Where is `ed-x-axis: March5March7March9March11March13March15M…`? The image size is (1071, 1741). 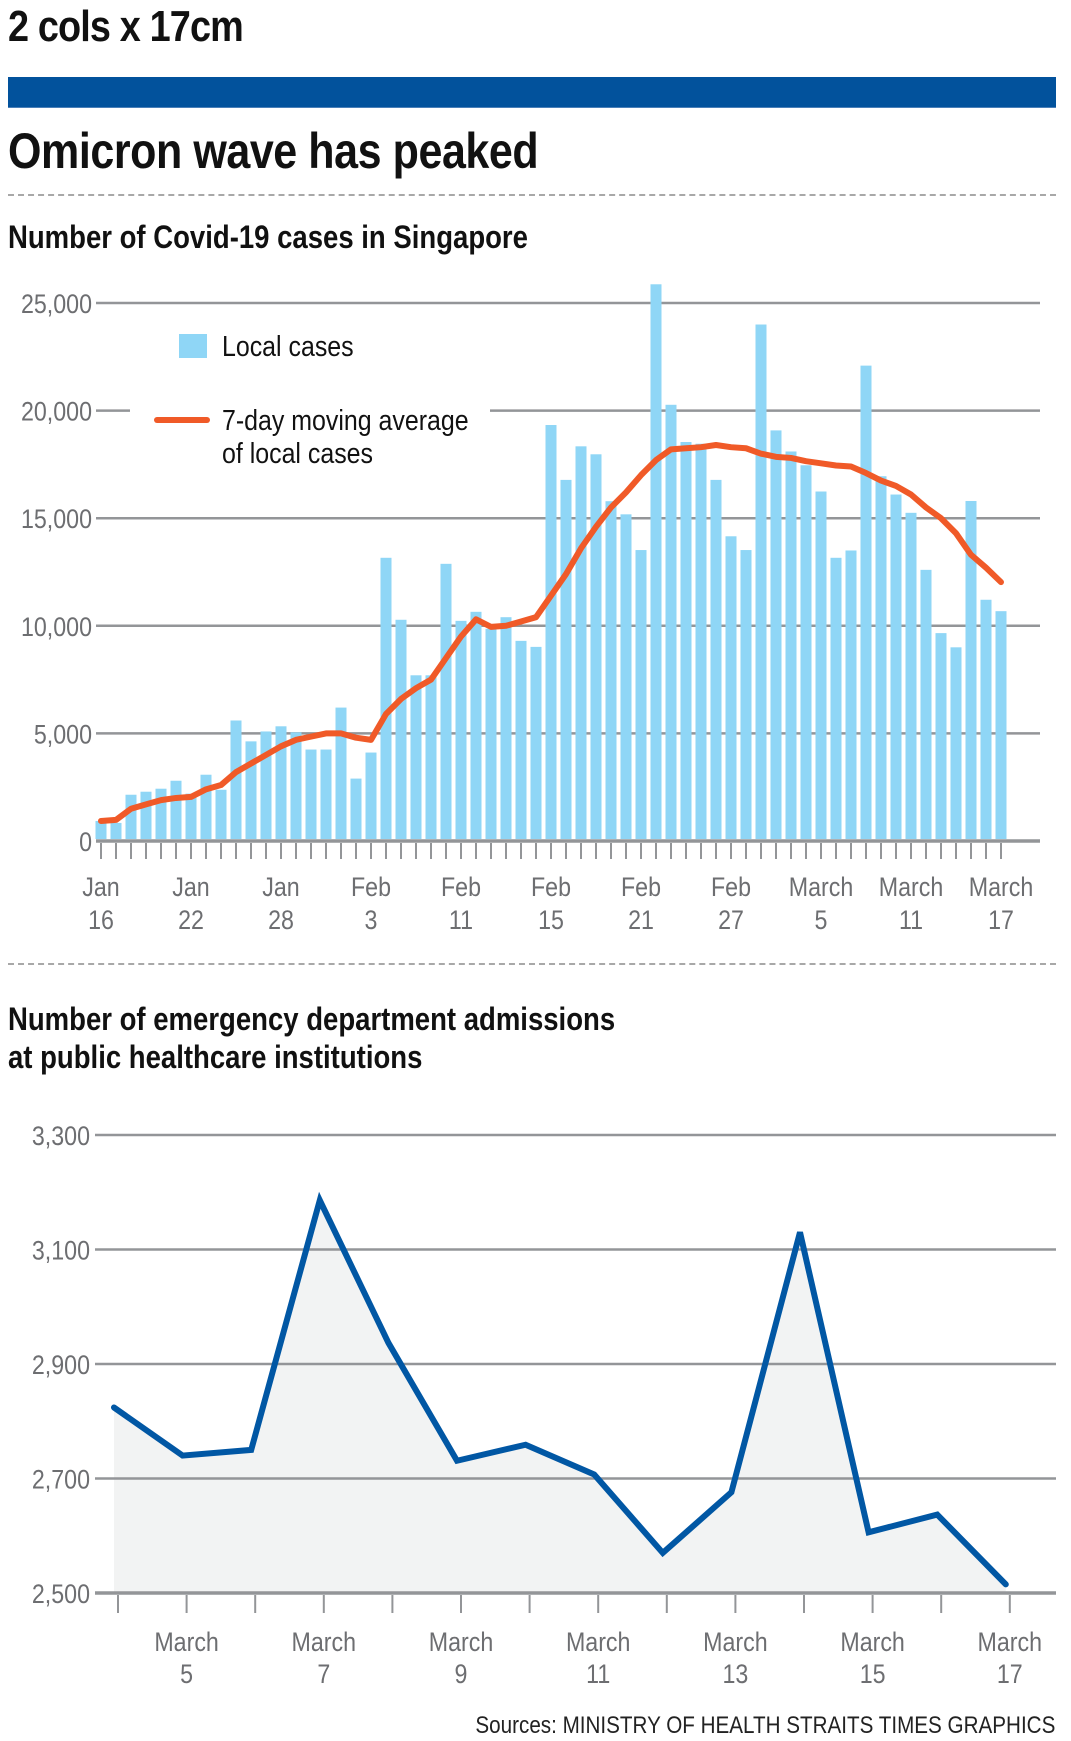
ed-x-axis: March5March7March9March11March13March15M… is located at coordinates (579, 1642).